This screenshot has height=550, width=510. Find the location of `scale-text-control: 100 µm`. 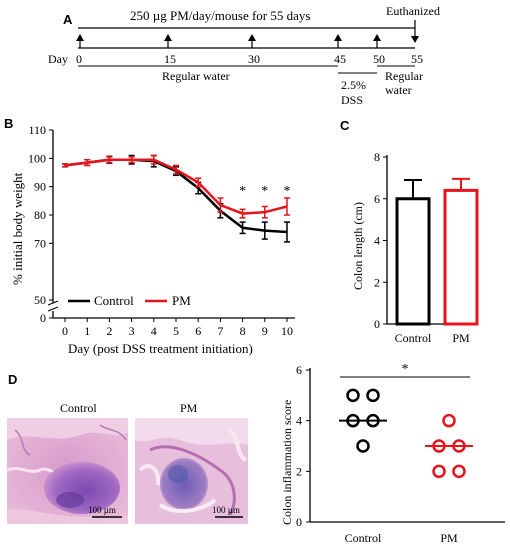

scale-text-control: 100 µm is located at coordinates (102, 510).